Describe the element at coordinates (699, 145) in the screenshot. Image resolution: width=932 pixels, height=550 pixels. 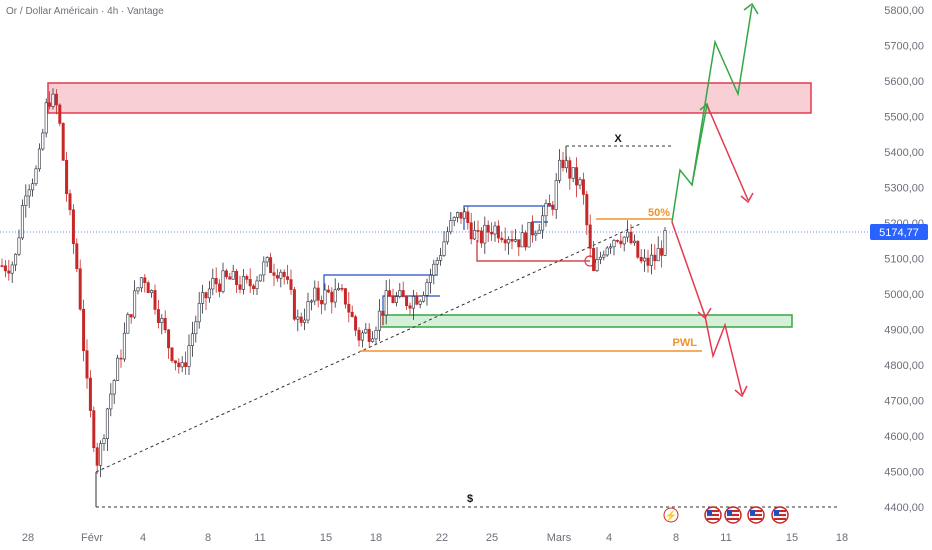
I see `bull-connector` at that location.